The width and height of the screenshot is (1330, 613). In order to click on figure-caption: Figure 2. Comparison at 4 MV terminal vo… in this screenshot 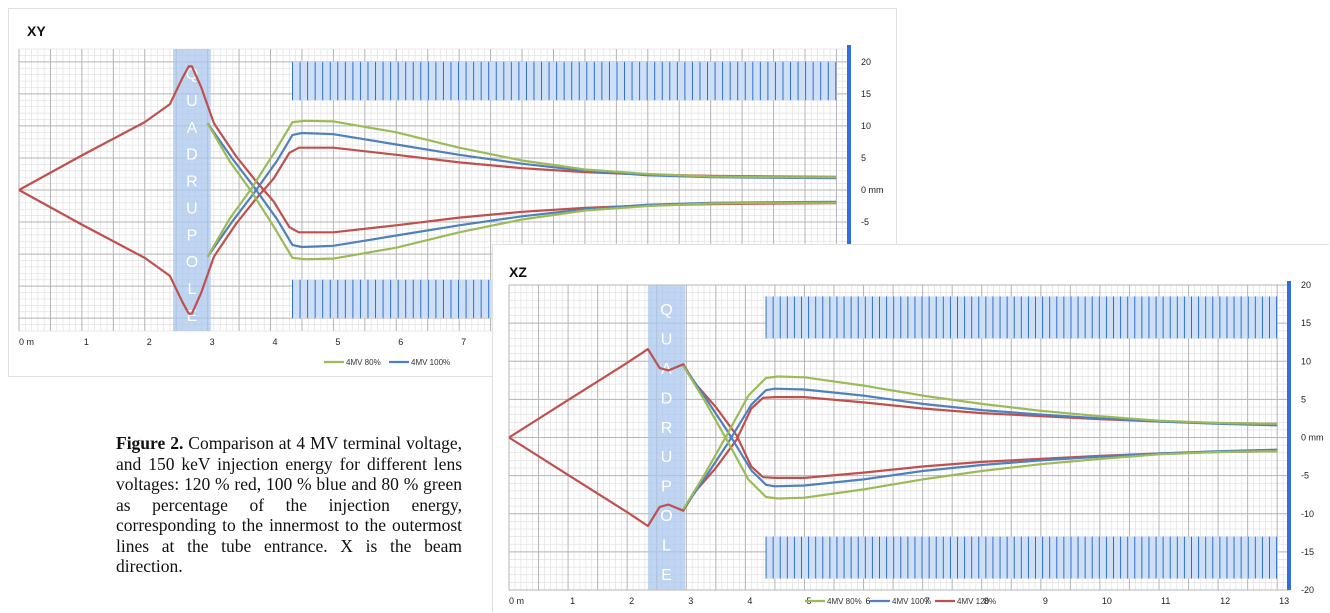, I will do `click(289, 505)`.